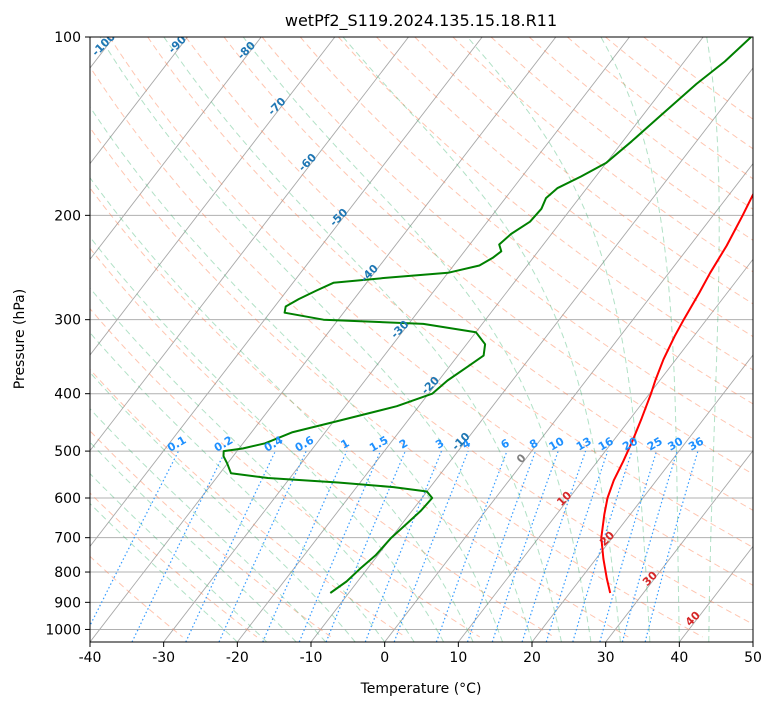 The width and height of the screenshot is (775, 708). Describe the element at coordinates (533, 444) in the screenshot. I see `mixing-ratio-label: 8` at that location.